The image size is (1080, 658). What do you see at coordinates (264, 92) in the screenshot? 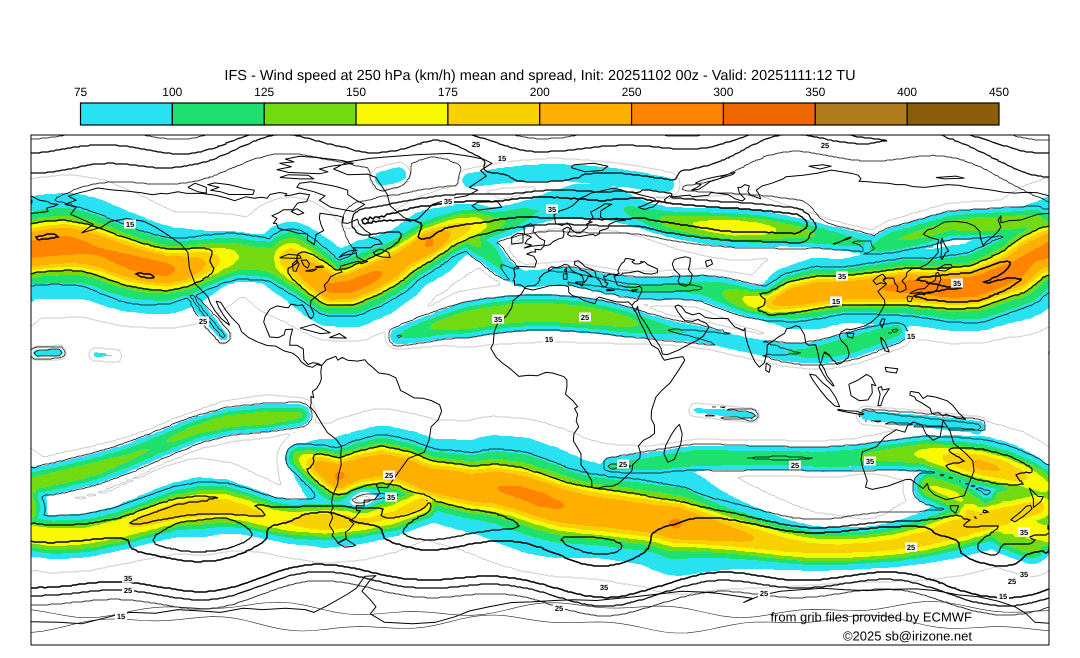
I see `svg-text: 125` at bounding box center [264, 92].